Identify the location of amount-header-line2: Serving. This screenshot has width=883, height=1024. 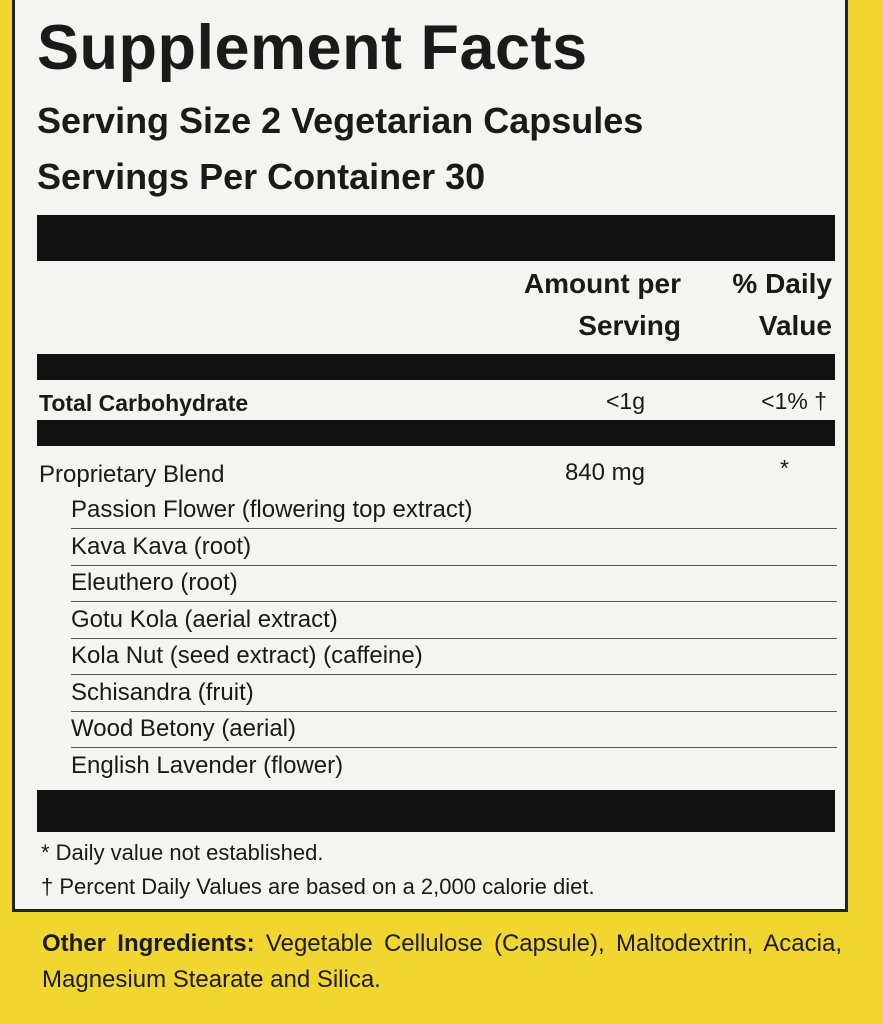
(629, 325).